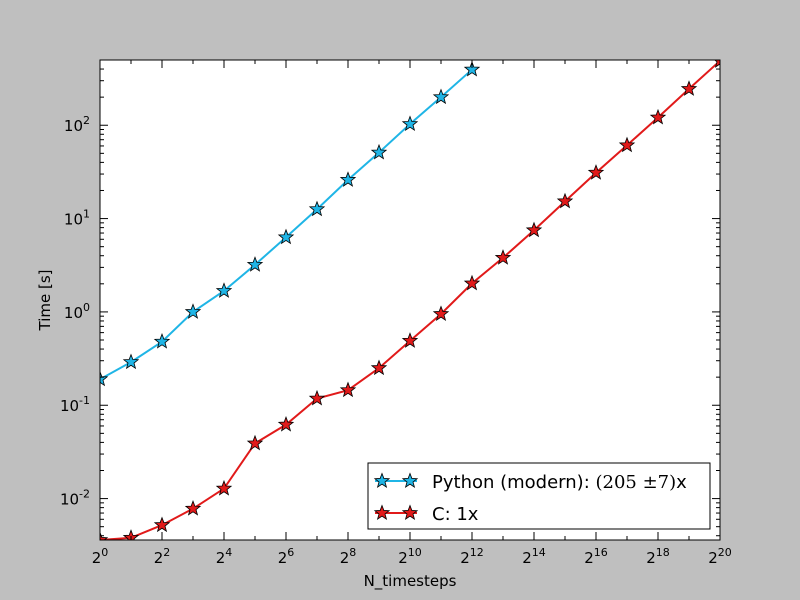 This screenshot has height=600, width=800. I want to click on legend-label: Python (modern): (205 ±7)x, so click(559, 482).